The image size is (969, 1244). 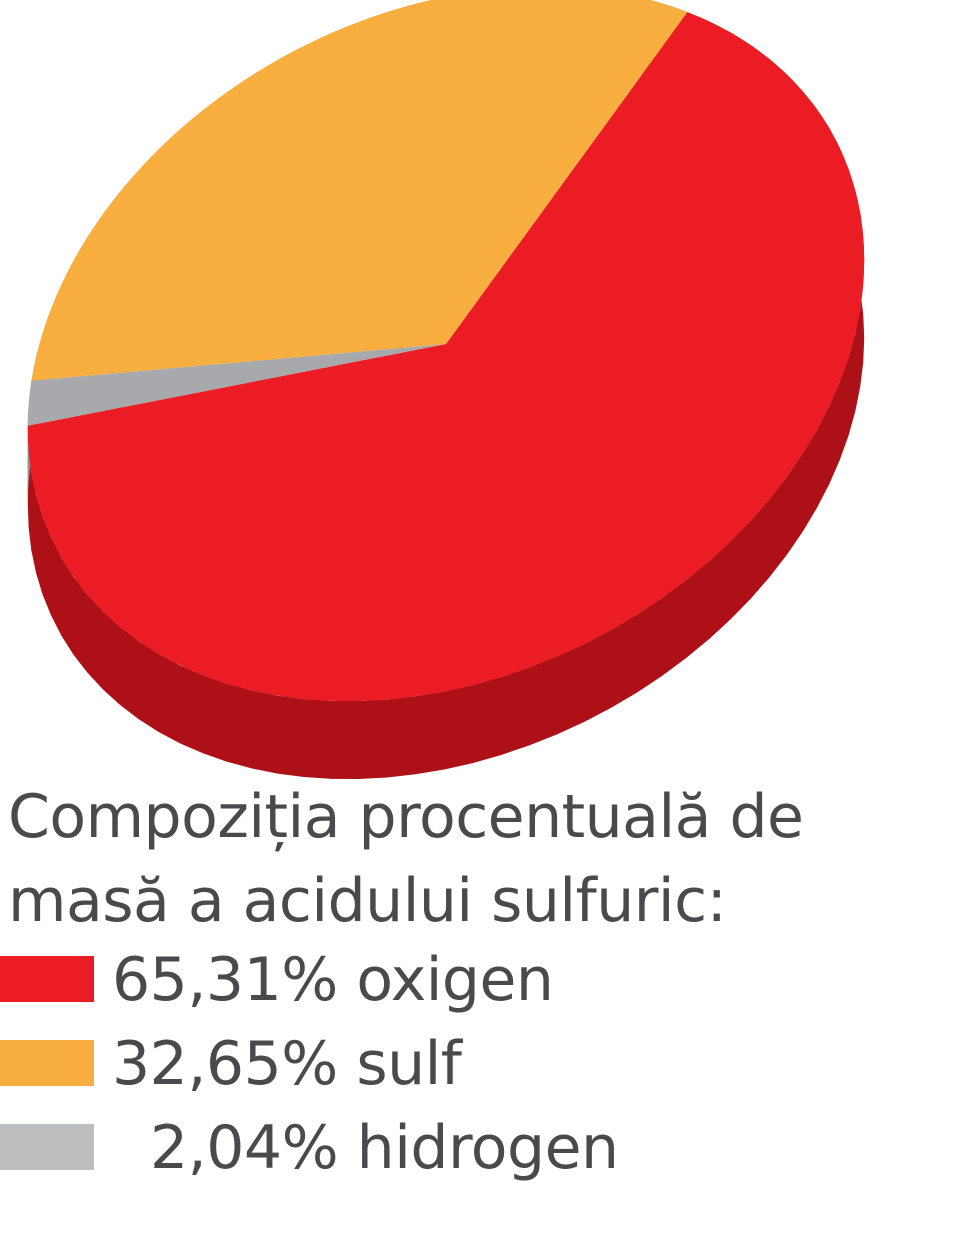 I want to click on legend-item-sulf: 32,65% sulf, so click(x=480, y=1072).